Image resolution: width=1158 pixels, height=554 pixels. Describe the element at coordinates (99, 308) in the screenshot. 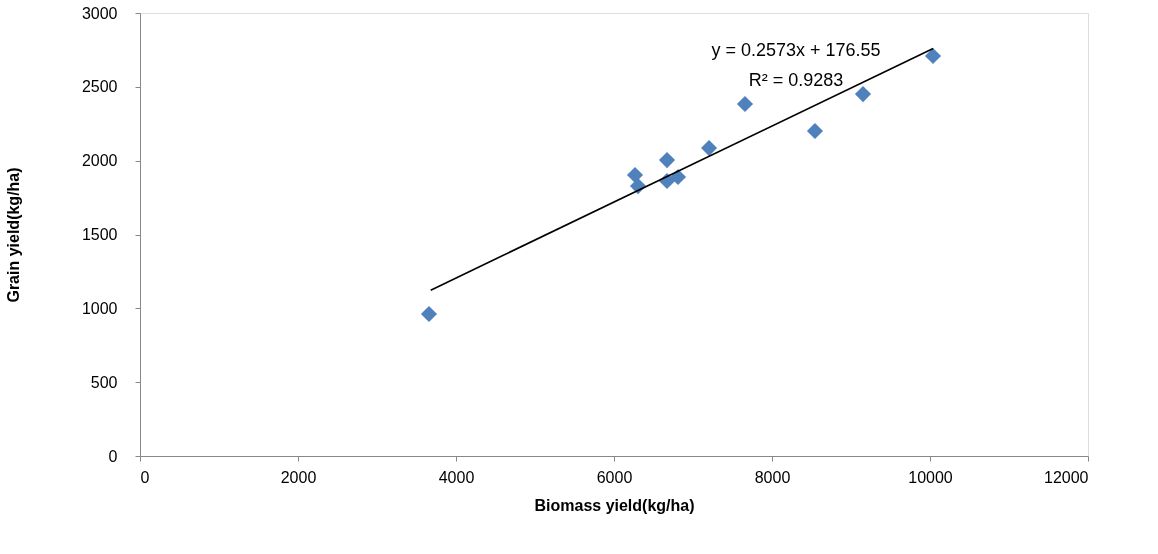

I see `y-tick-label: 1000` at that location.